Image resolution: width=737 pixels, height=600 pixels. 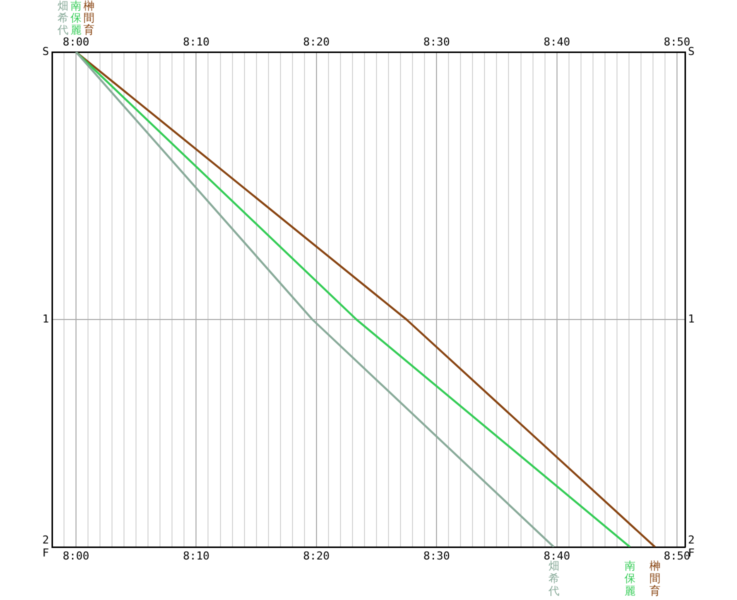 What do you see at coordinates (196, 41) in the screenshot?
I see `x2-tick-label: 8:10` at bounding box center [196, 41].